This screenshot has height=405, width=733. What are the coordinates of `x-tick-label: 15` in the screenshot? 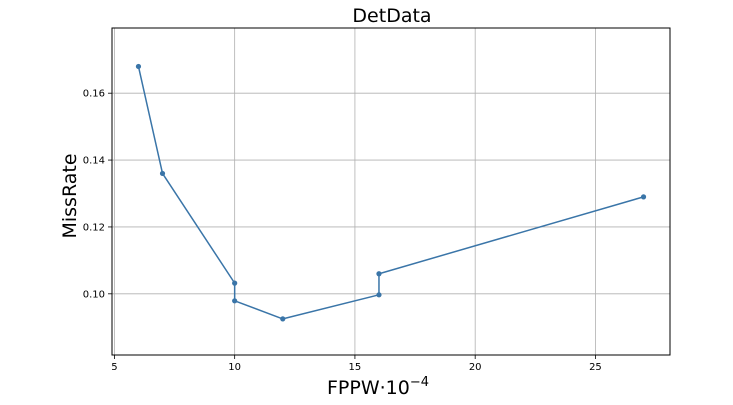 It's located at (355, 367).